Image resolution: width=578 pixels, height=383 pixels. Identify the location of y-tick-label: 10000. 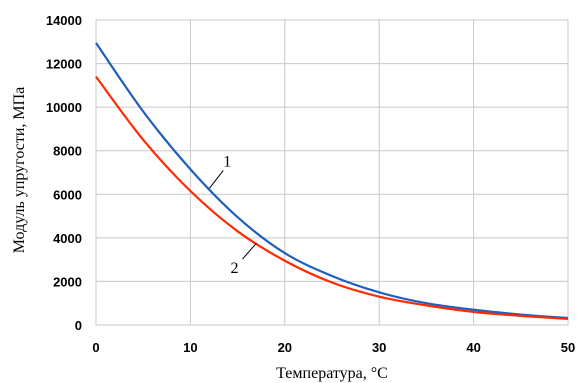
(64, 107).